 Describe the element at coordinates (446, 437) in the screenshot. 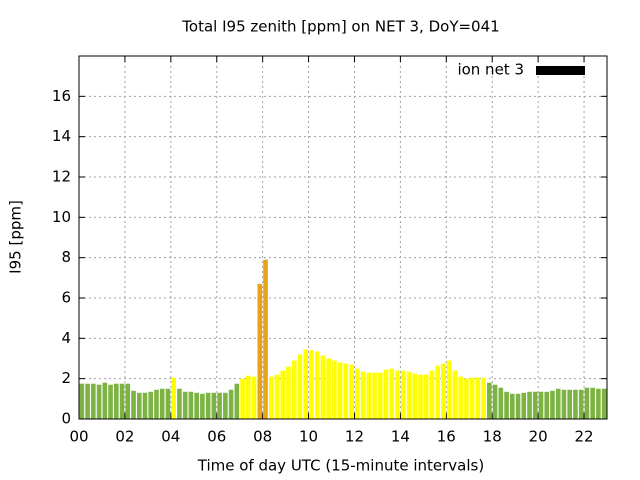

I see `x-tick-label: 16` at that location.